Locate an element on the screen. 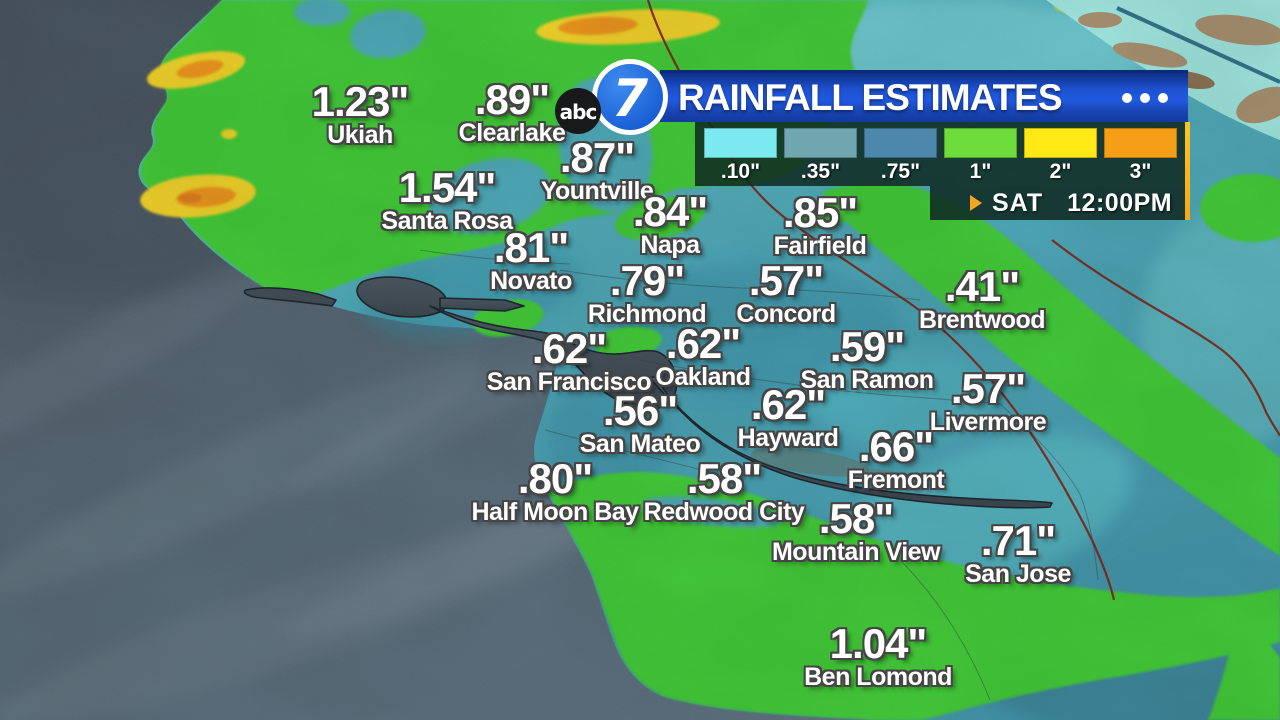  timestamp-bar: SAT 12:00PM is located at coordinates (1059, 203).